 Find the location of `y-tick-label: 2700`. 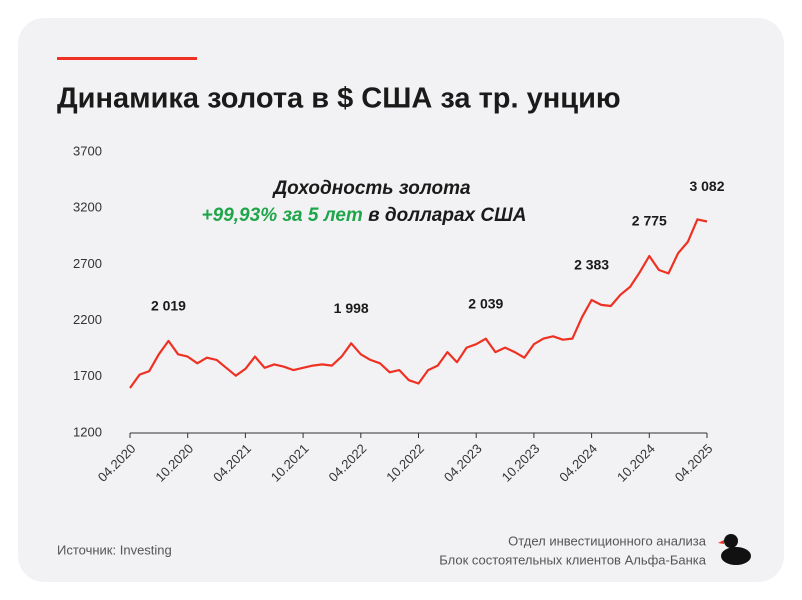

y-tick-label: 2700 is located at coordinates (87, 263).